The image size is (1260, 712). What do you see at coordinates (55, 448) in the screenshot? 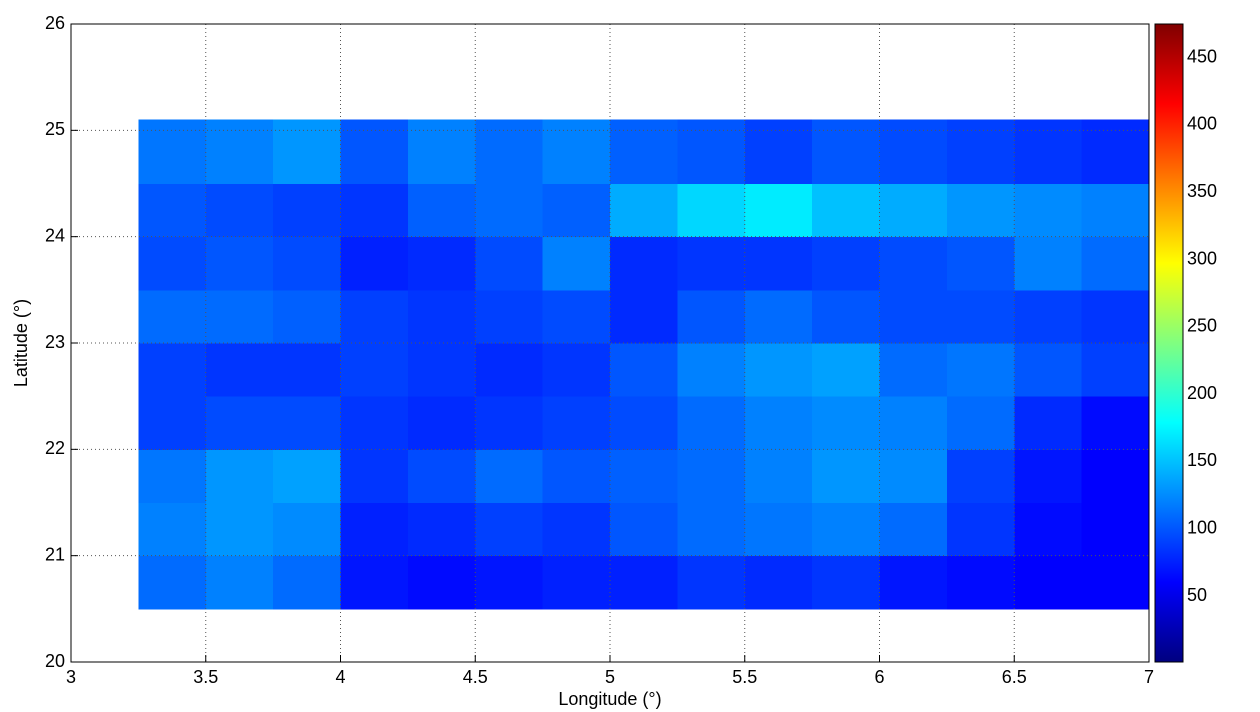
I see `y-tick-label: 22` at bounding box center [55, 448].